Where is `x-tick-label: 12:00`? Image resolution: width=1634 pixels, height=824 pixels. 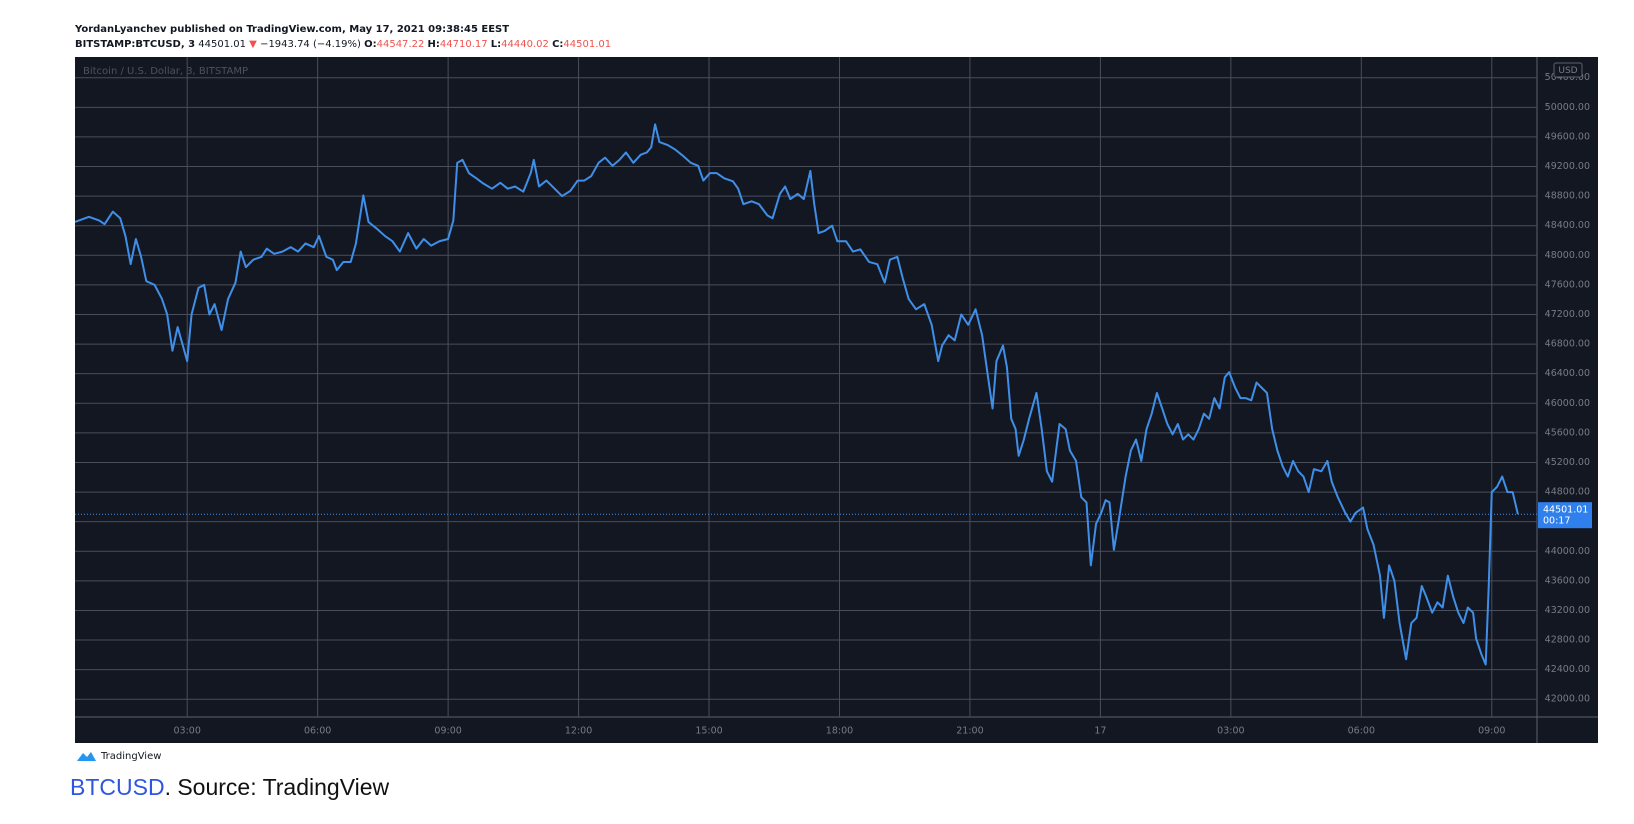
x-tick-label: 12:00 is located at coordinates (578, 731).